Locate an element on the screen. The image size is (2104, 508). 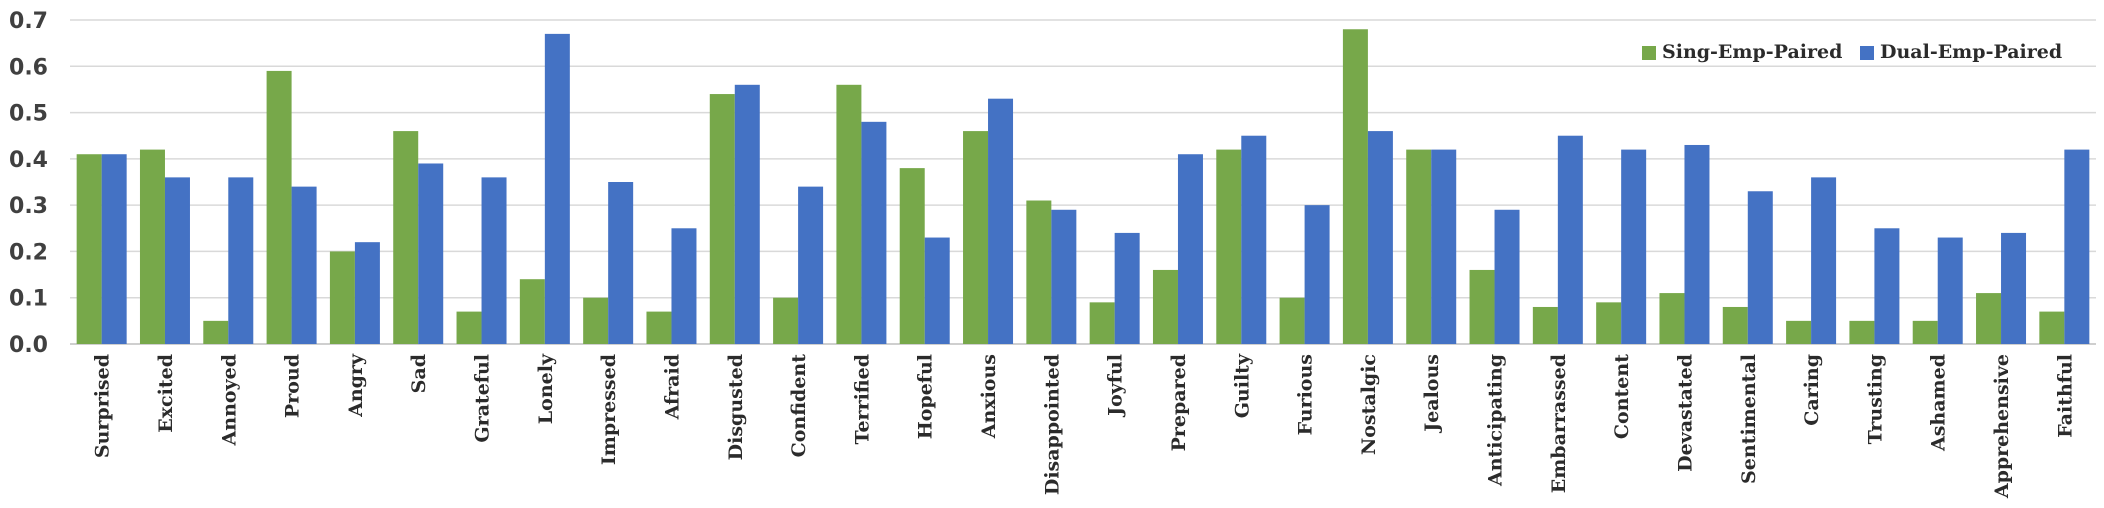
bar-dual-emp-paired-anxious is located at coordinates (1001, 221).